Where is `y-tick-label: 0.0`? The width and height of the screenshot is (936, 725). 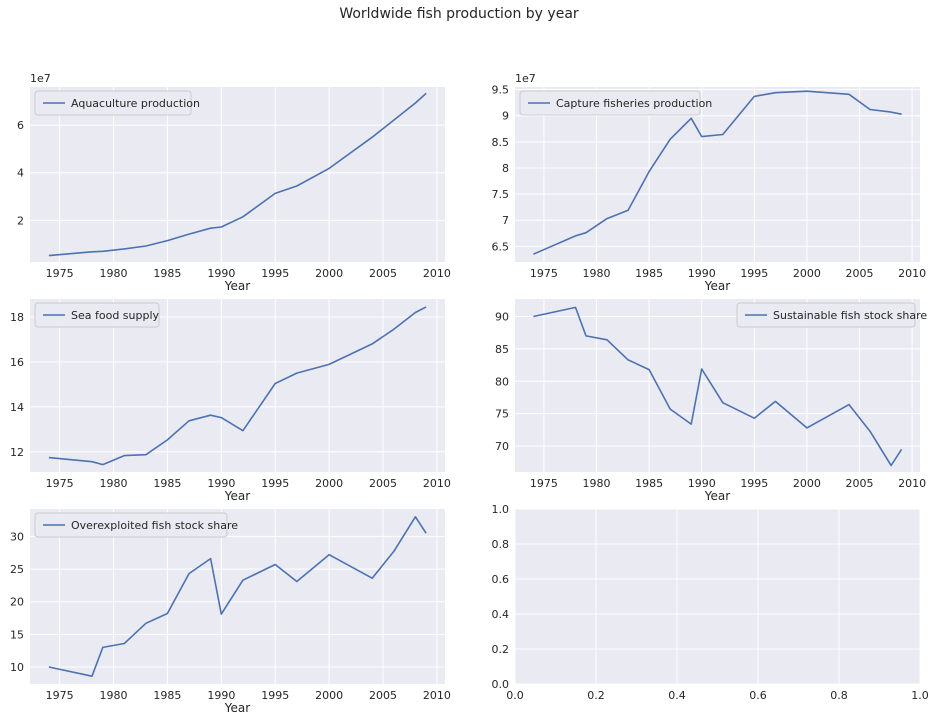
y-tick-label: 0.0 is located at coordinates (501, 684).